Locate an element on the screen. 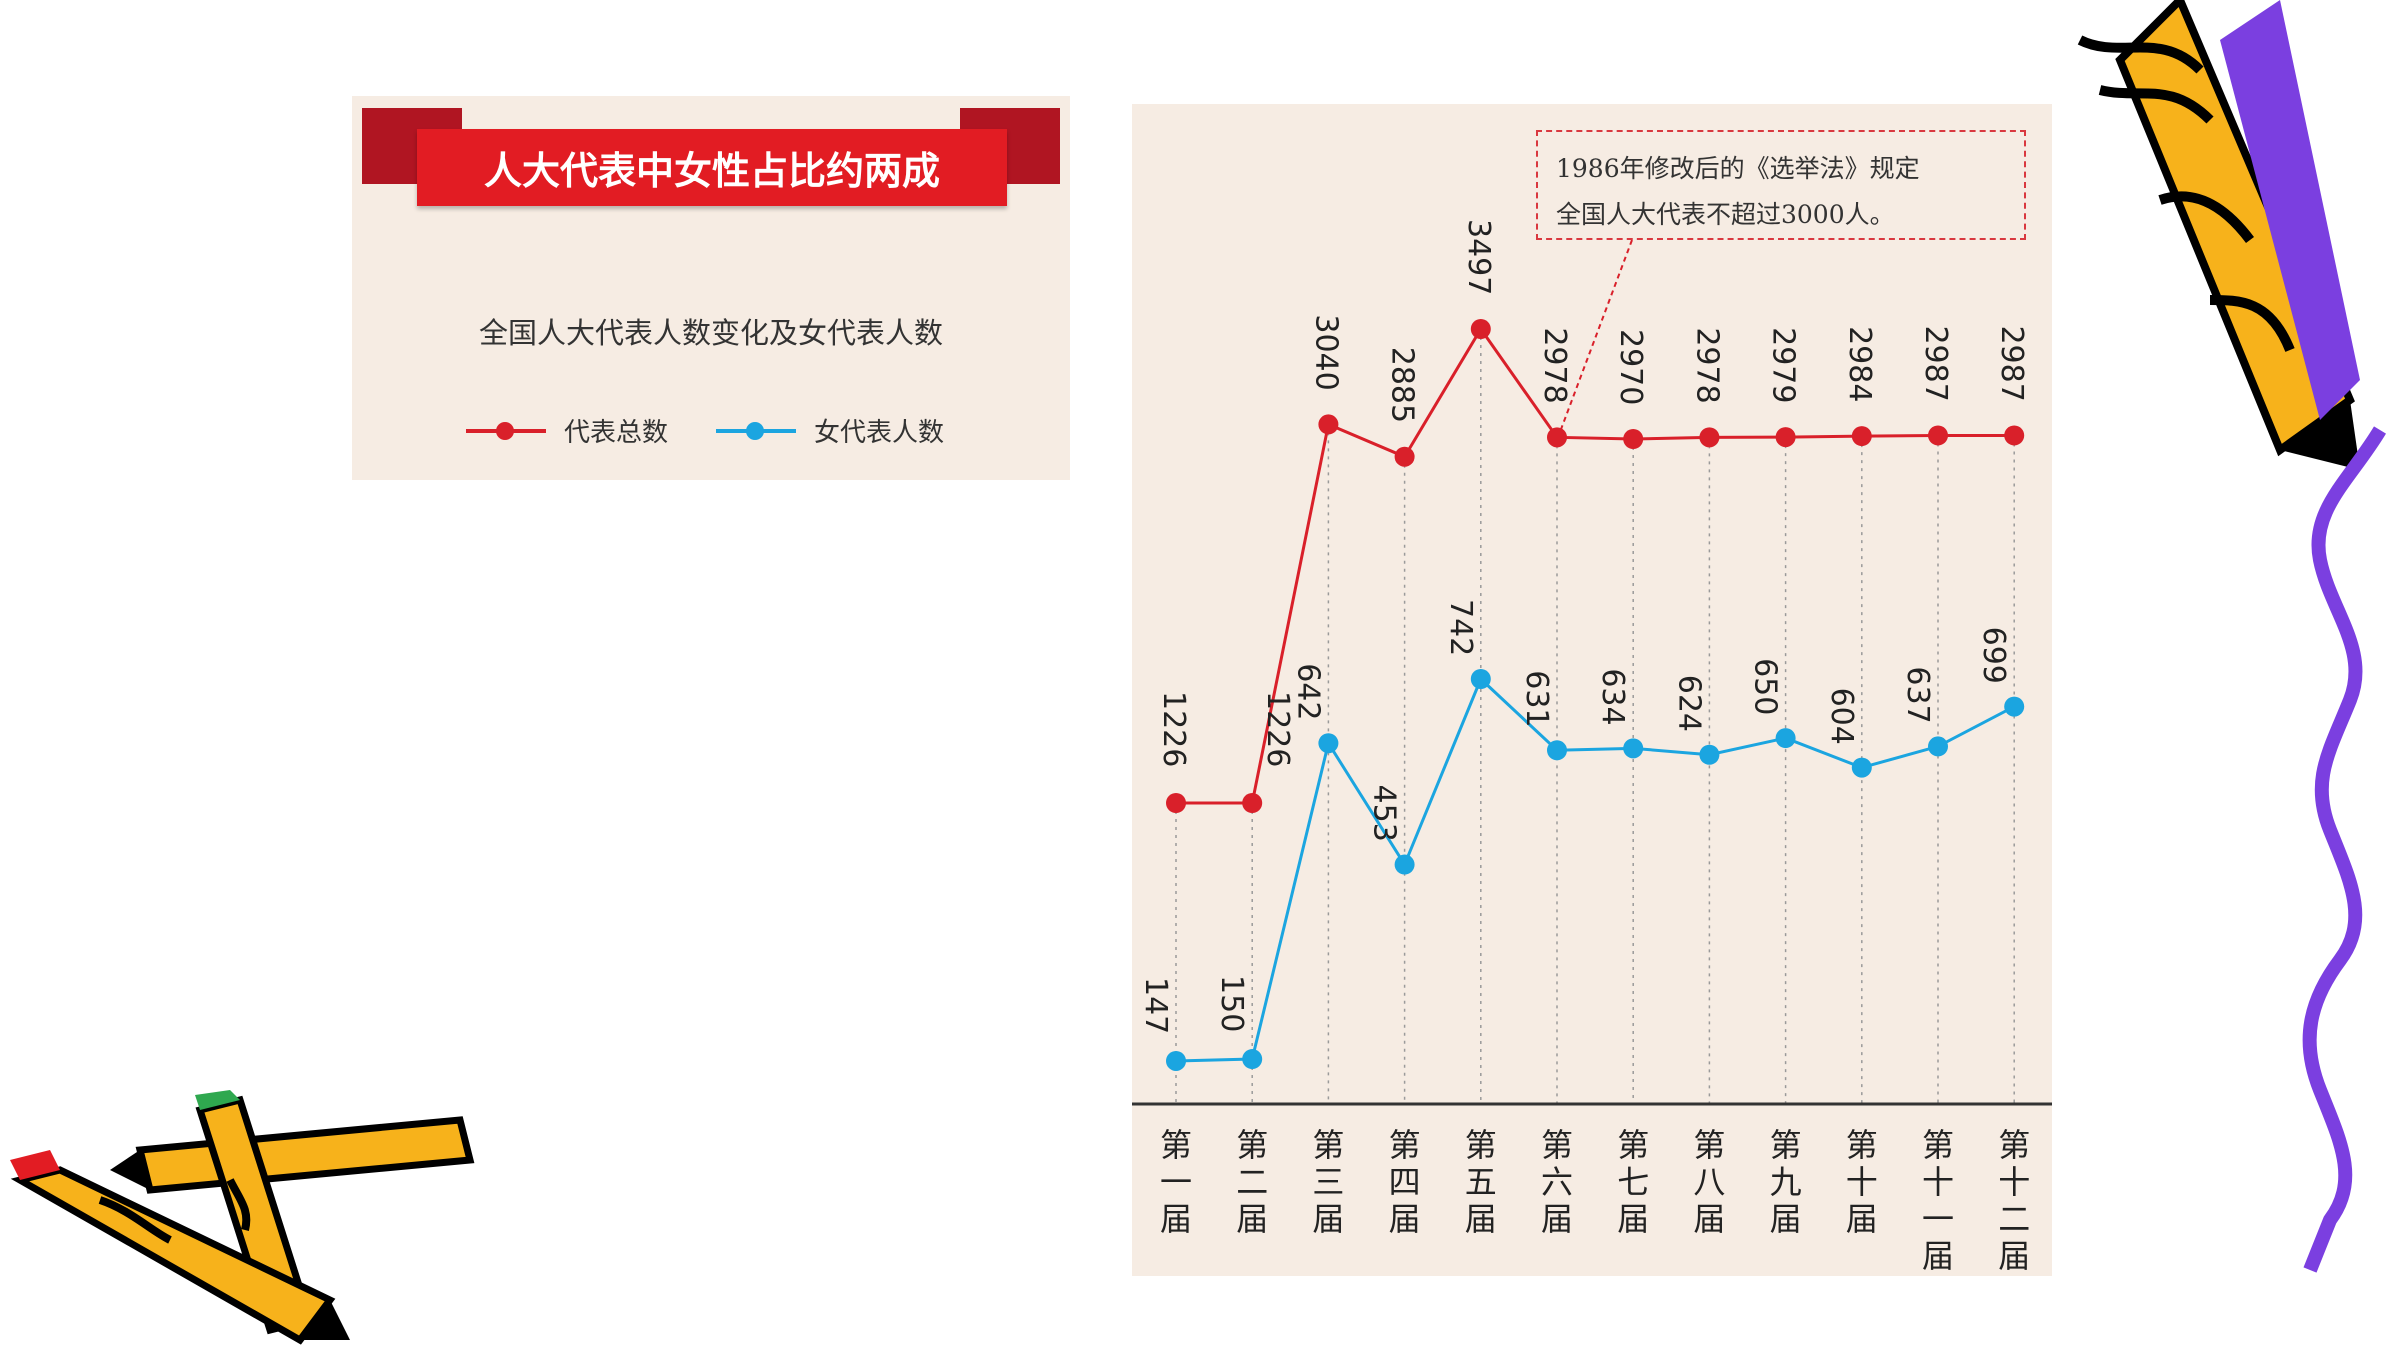  female-value-label: 624 is located at coordinates (1688, 703).